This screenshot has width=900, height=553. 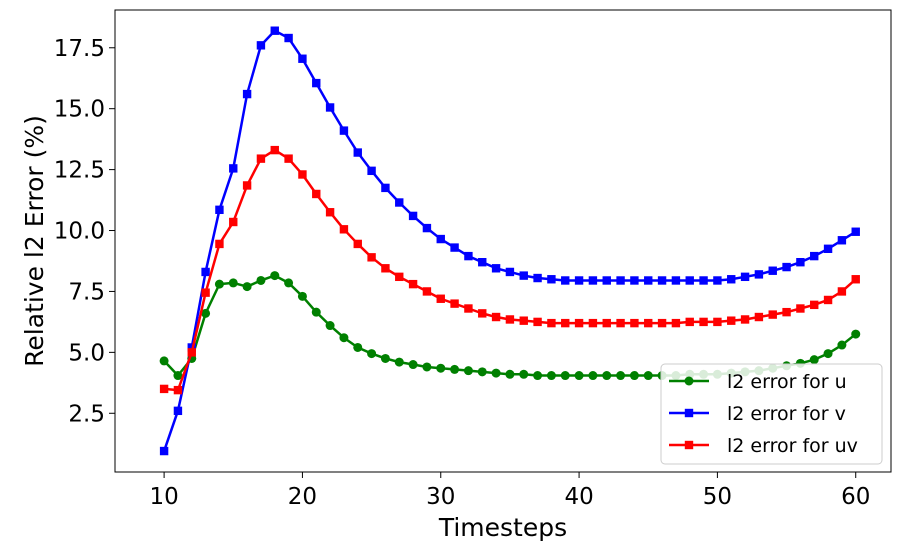 What do you see at coordinates (86, 414) in the screenshot?
I see `y-tick-label: 2.5` at bounding box center [86, 414].